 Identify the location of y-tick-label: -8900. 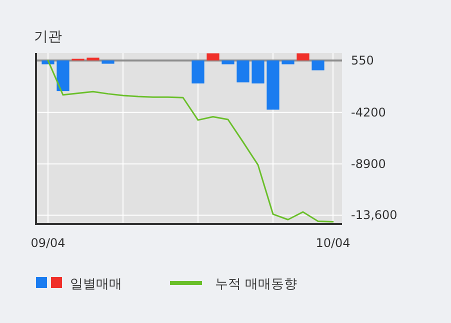
(368, 163).